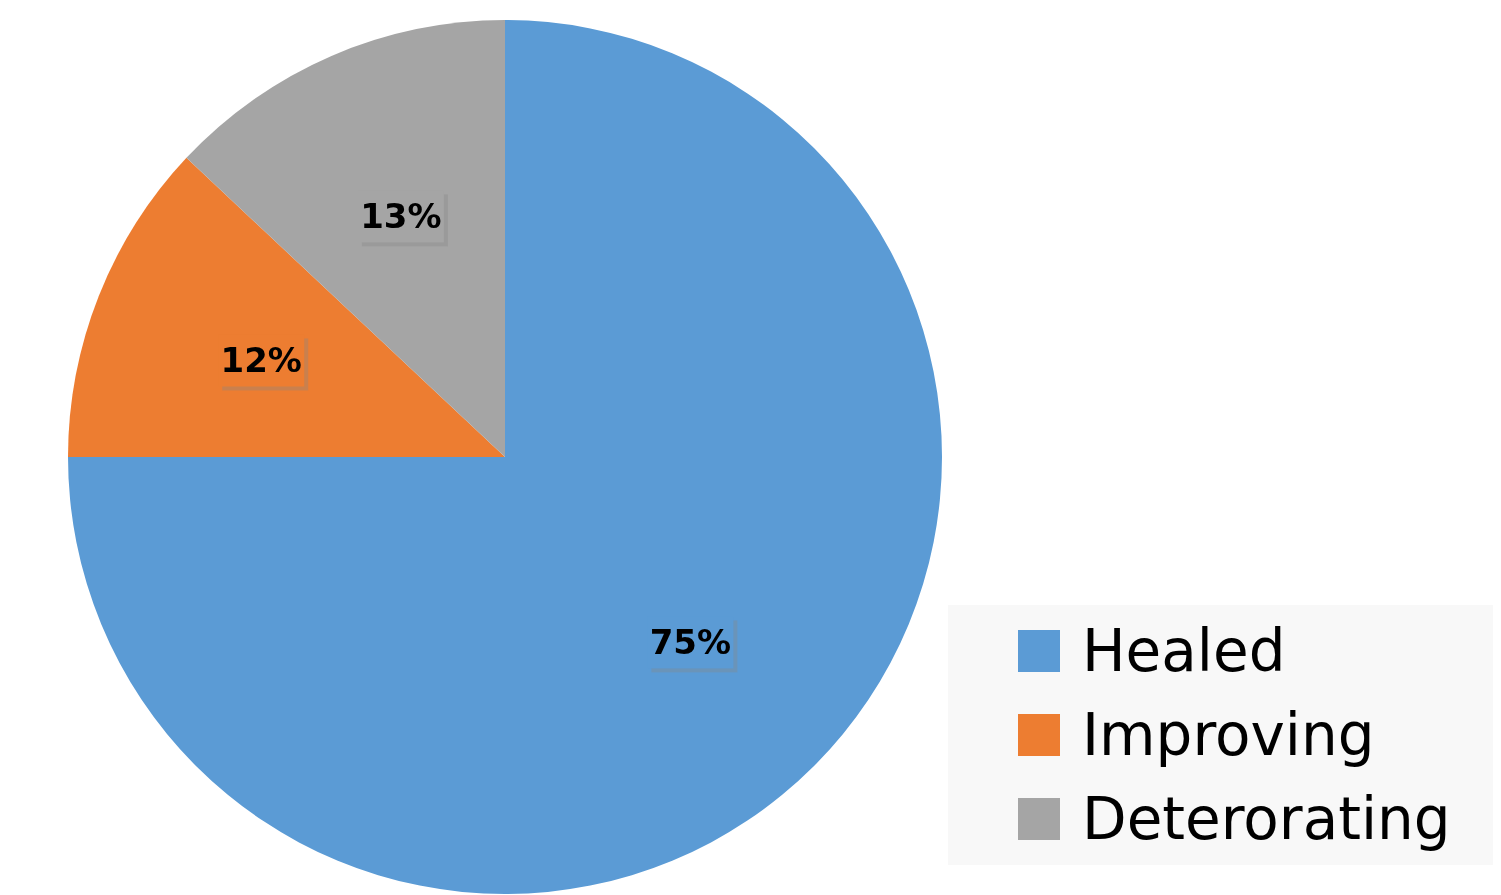 This screenshot has width=1501, height=895. I want to click on data-label: 13%, so click(401, 216).